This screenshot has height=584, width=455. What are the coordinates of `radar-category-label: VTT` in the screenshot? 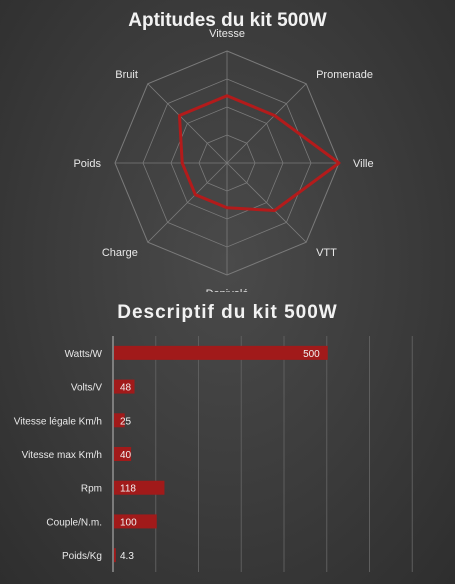 It's located at (326, 253).